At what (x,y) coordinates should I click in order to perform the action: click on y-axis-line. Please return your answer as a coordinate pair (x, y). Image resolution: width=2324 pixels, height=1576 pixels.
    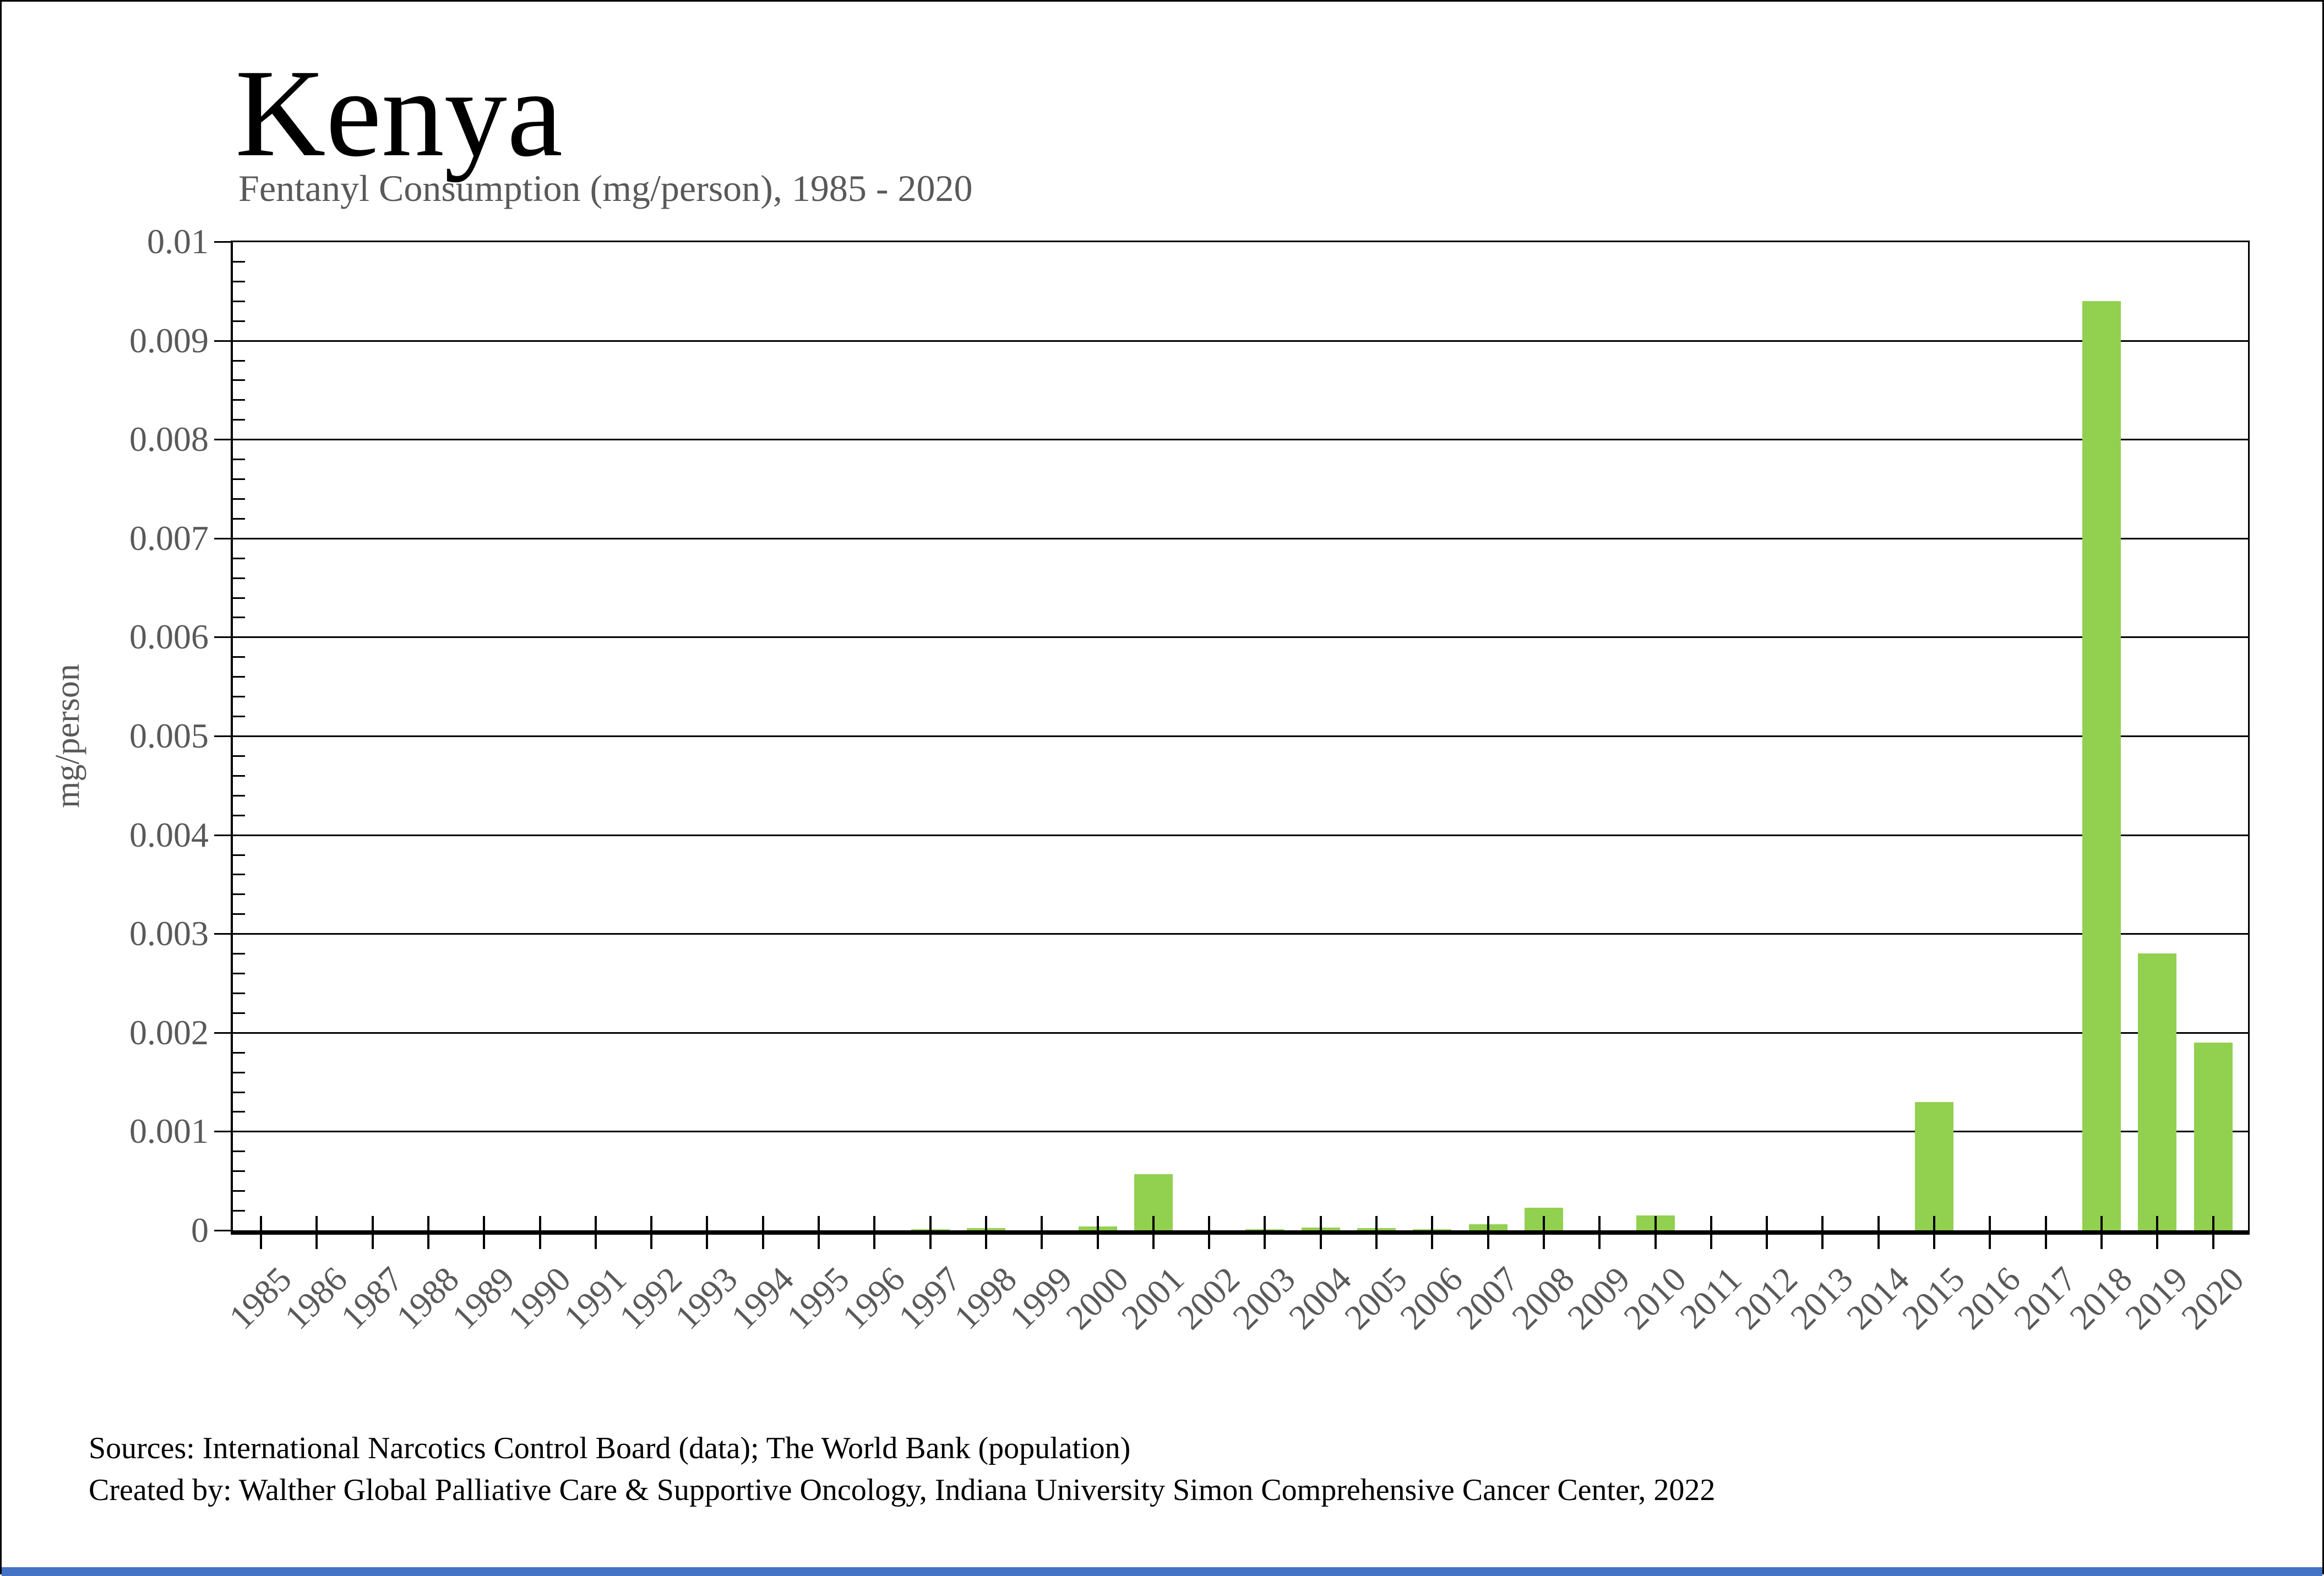
    Looking at the image, I should click on (232, 738).